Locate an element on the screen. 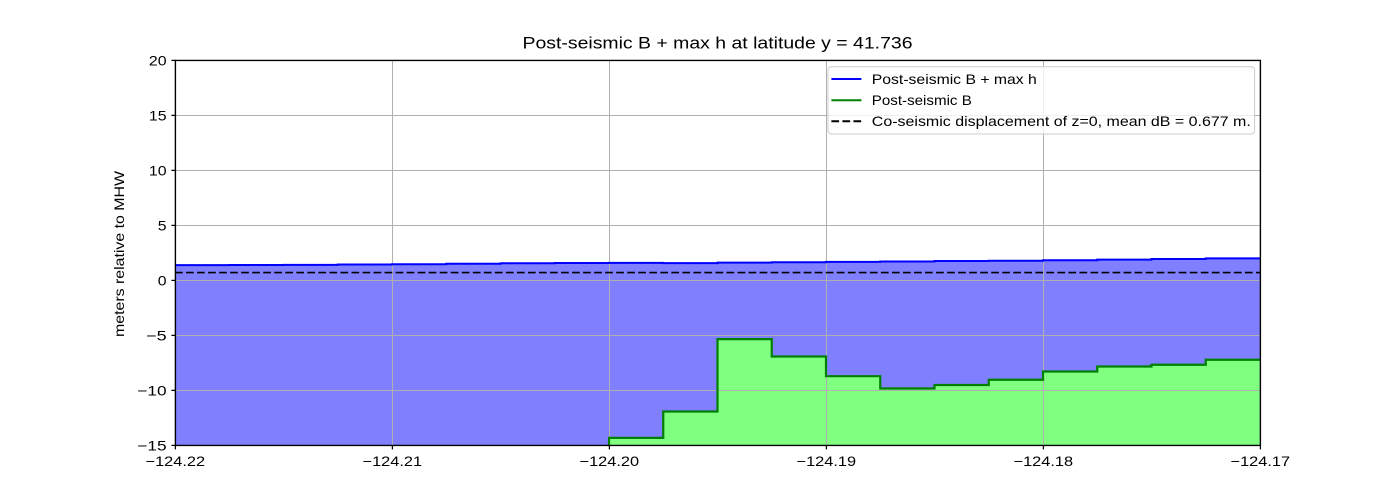  svg-text: Post-seismic B + max h is located at coordinates (954, 79).